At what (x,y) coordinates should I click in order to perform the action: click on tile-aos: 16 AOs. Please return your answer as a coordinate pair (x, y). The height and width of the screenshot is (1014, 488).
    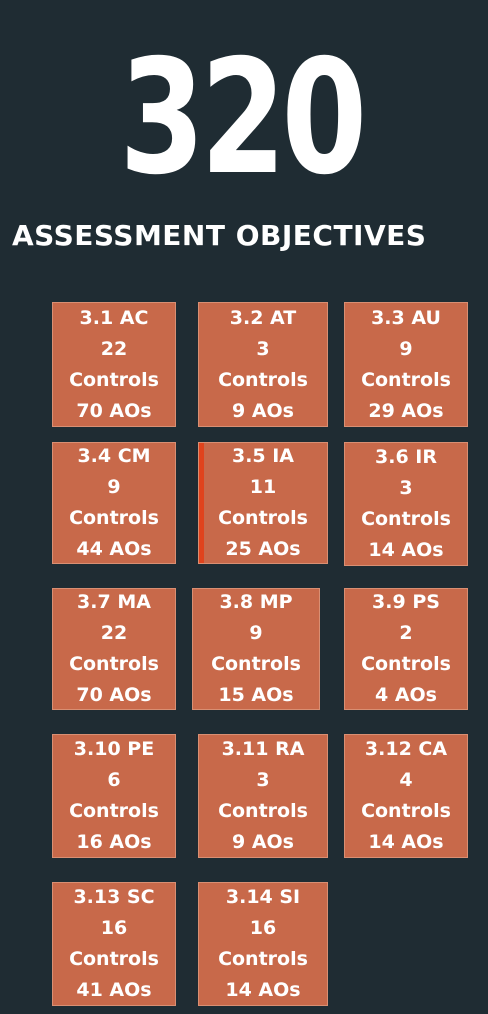
    Looking at the image, I should click on (114, 842).